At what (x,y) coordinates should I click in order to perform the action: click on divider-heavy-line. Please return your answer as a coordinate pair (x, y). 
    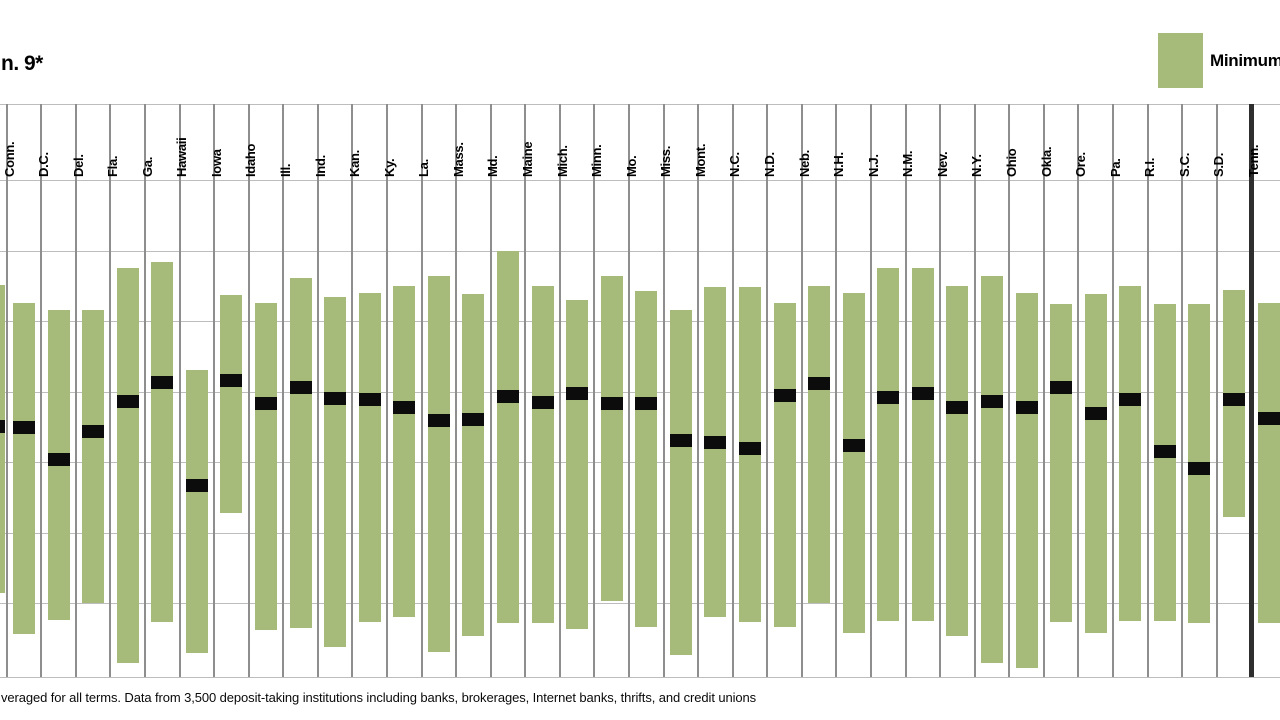
    Looking at the image, I should click on (1251, 390).